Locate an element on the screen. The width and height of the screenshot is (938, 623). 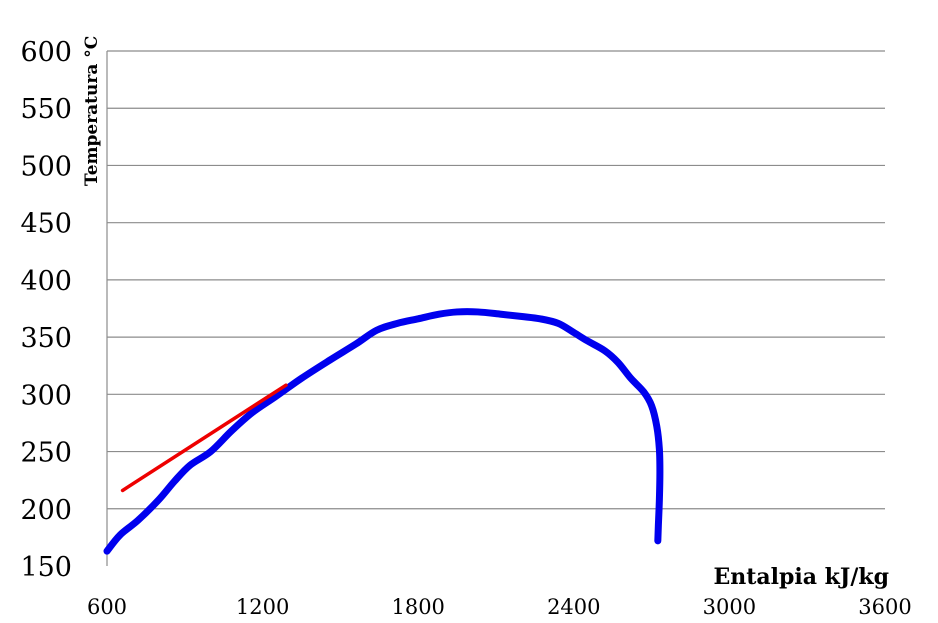
y-tick-300: 300 is located at coordinates (46, 395).